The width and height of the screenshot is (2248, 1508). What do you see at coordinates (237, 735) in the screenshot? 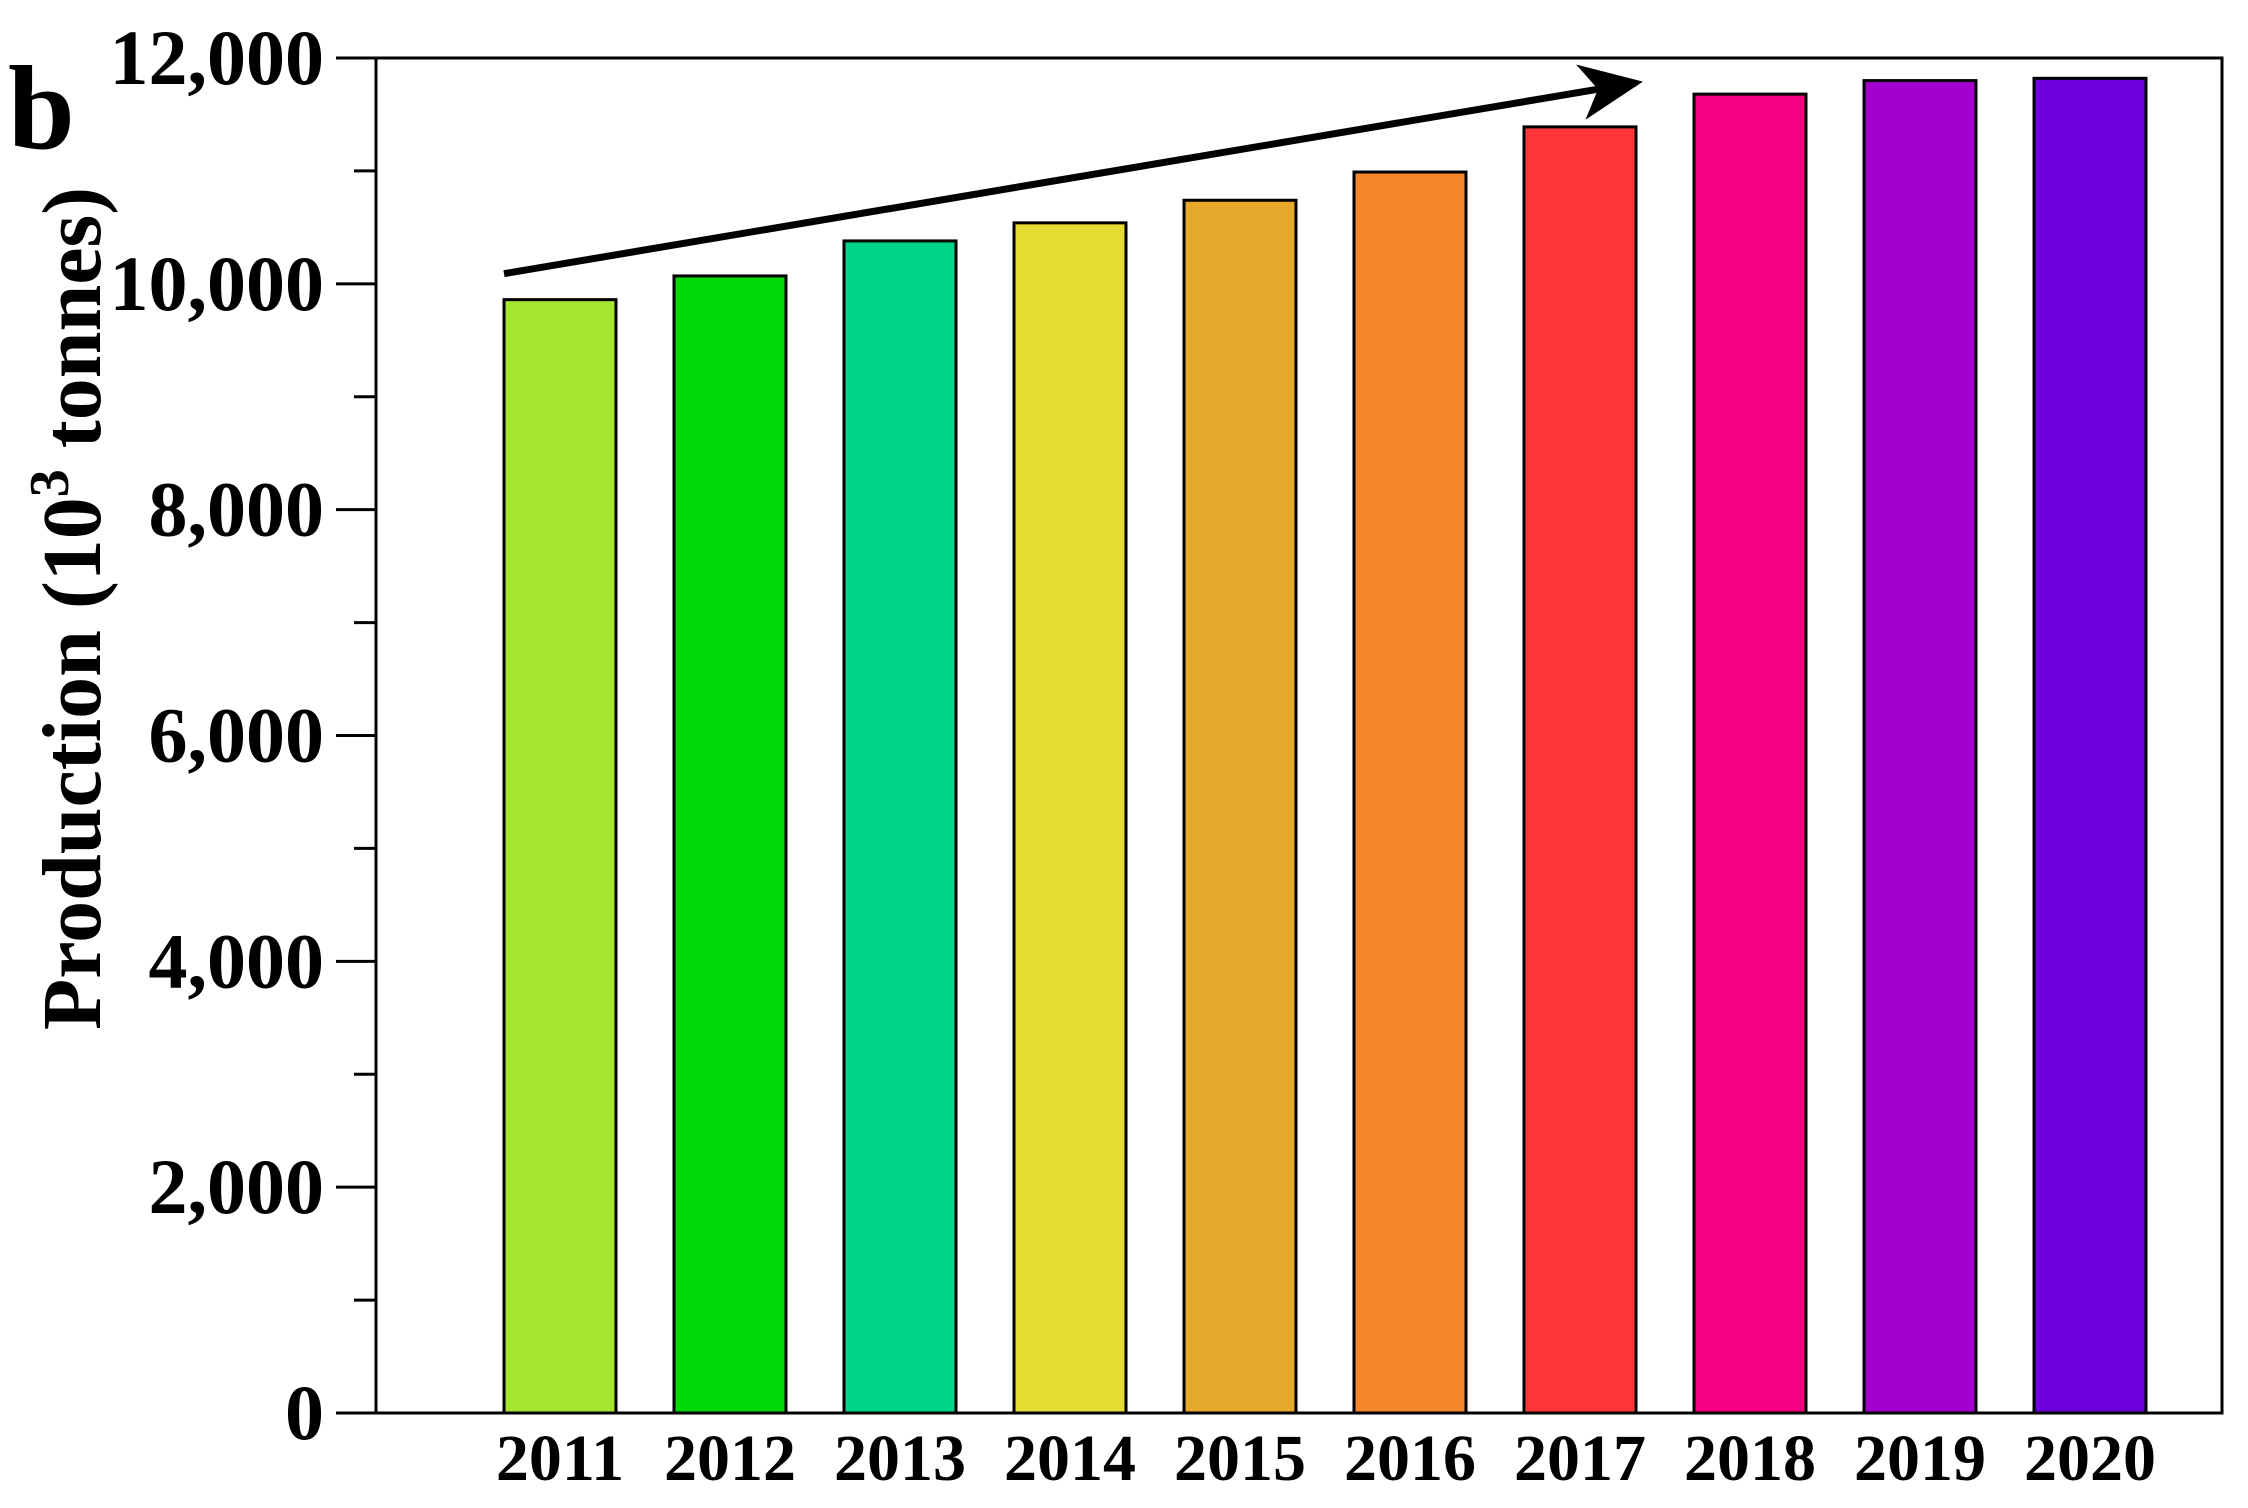
I see `y-tick-label: 6,000` at bounding box center [237, 735].